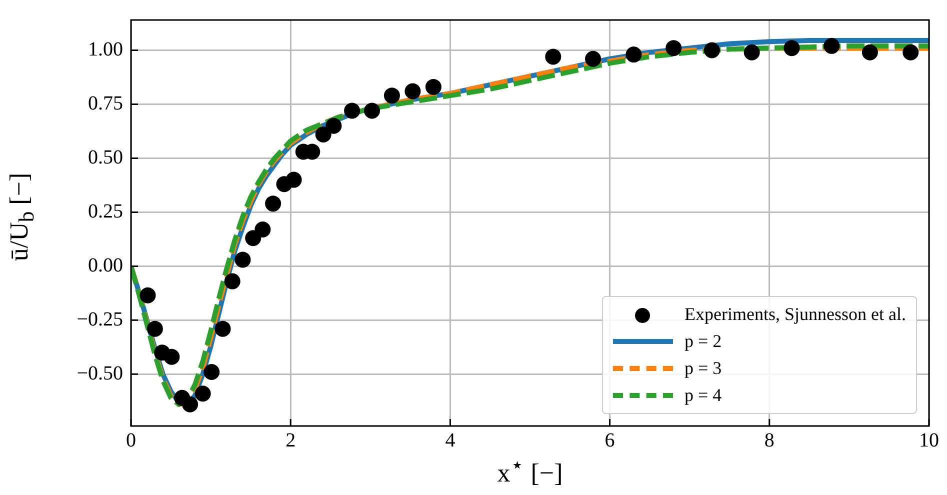  I want to click on x-tick-label: 8, so click(769, 440).